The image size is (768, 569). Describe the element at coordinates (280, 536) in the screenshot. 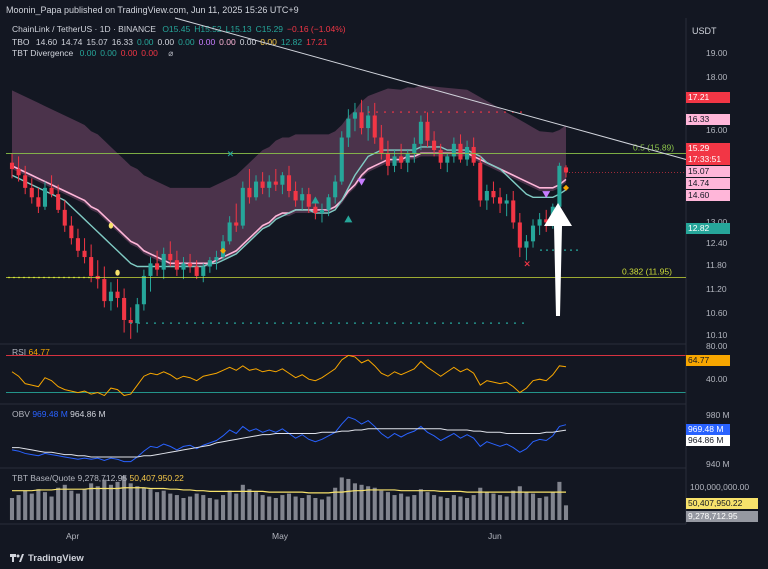

I see `time-tick: May` at that location.